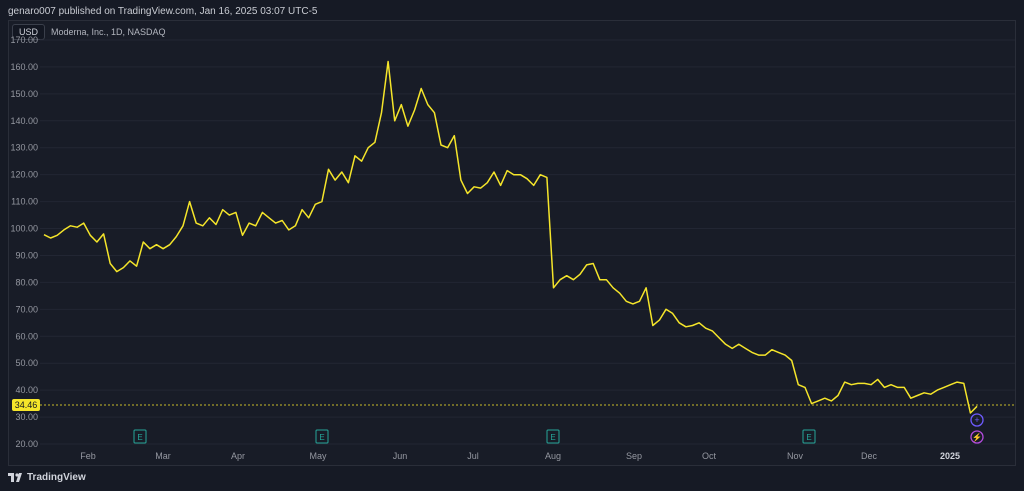 Image resolution: width=1024 pixels, height=491 pixels. What do you see at coordinates (26, 390) in the screenshot?
I see `y-tick-label: 40.00` at bounding box center [26, 390].